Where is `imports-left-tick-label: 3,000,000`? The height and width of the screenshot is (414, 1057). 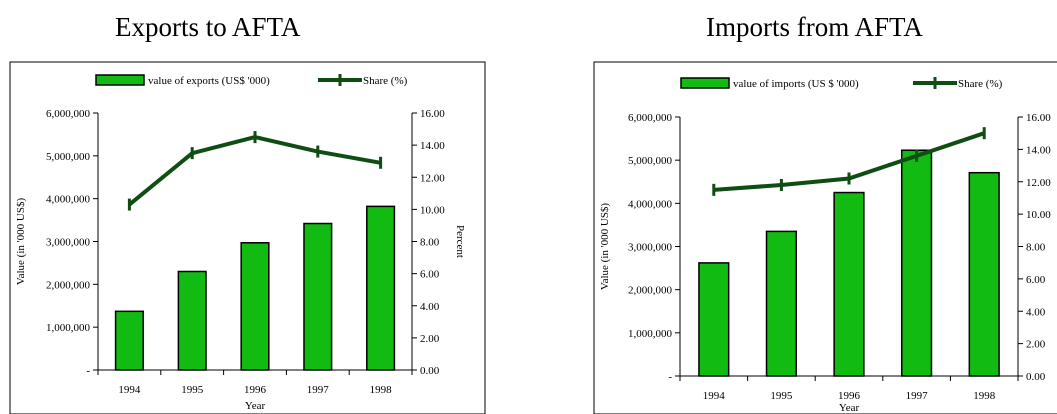 imports-left-tick-label: 3,000,000 is located at coordinates (650, 248).